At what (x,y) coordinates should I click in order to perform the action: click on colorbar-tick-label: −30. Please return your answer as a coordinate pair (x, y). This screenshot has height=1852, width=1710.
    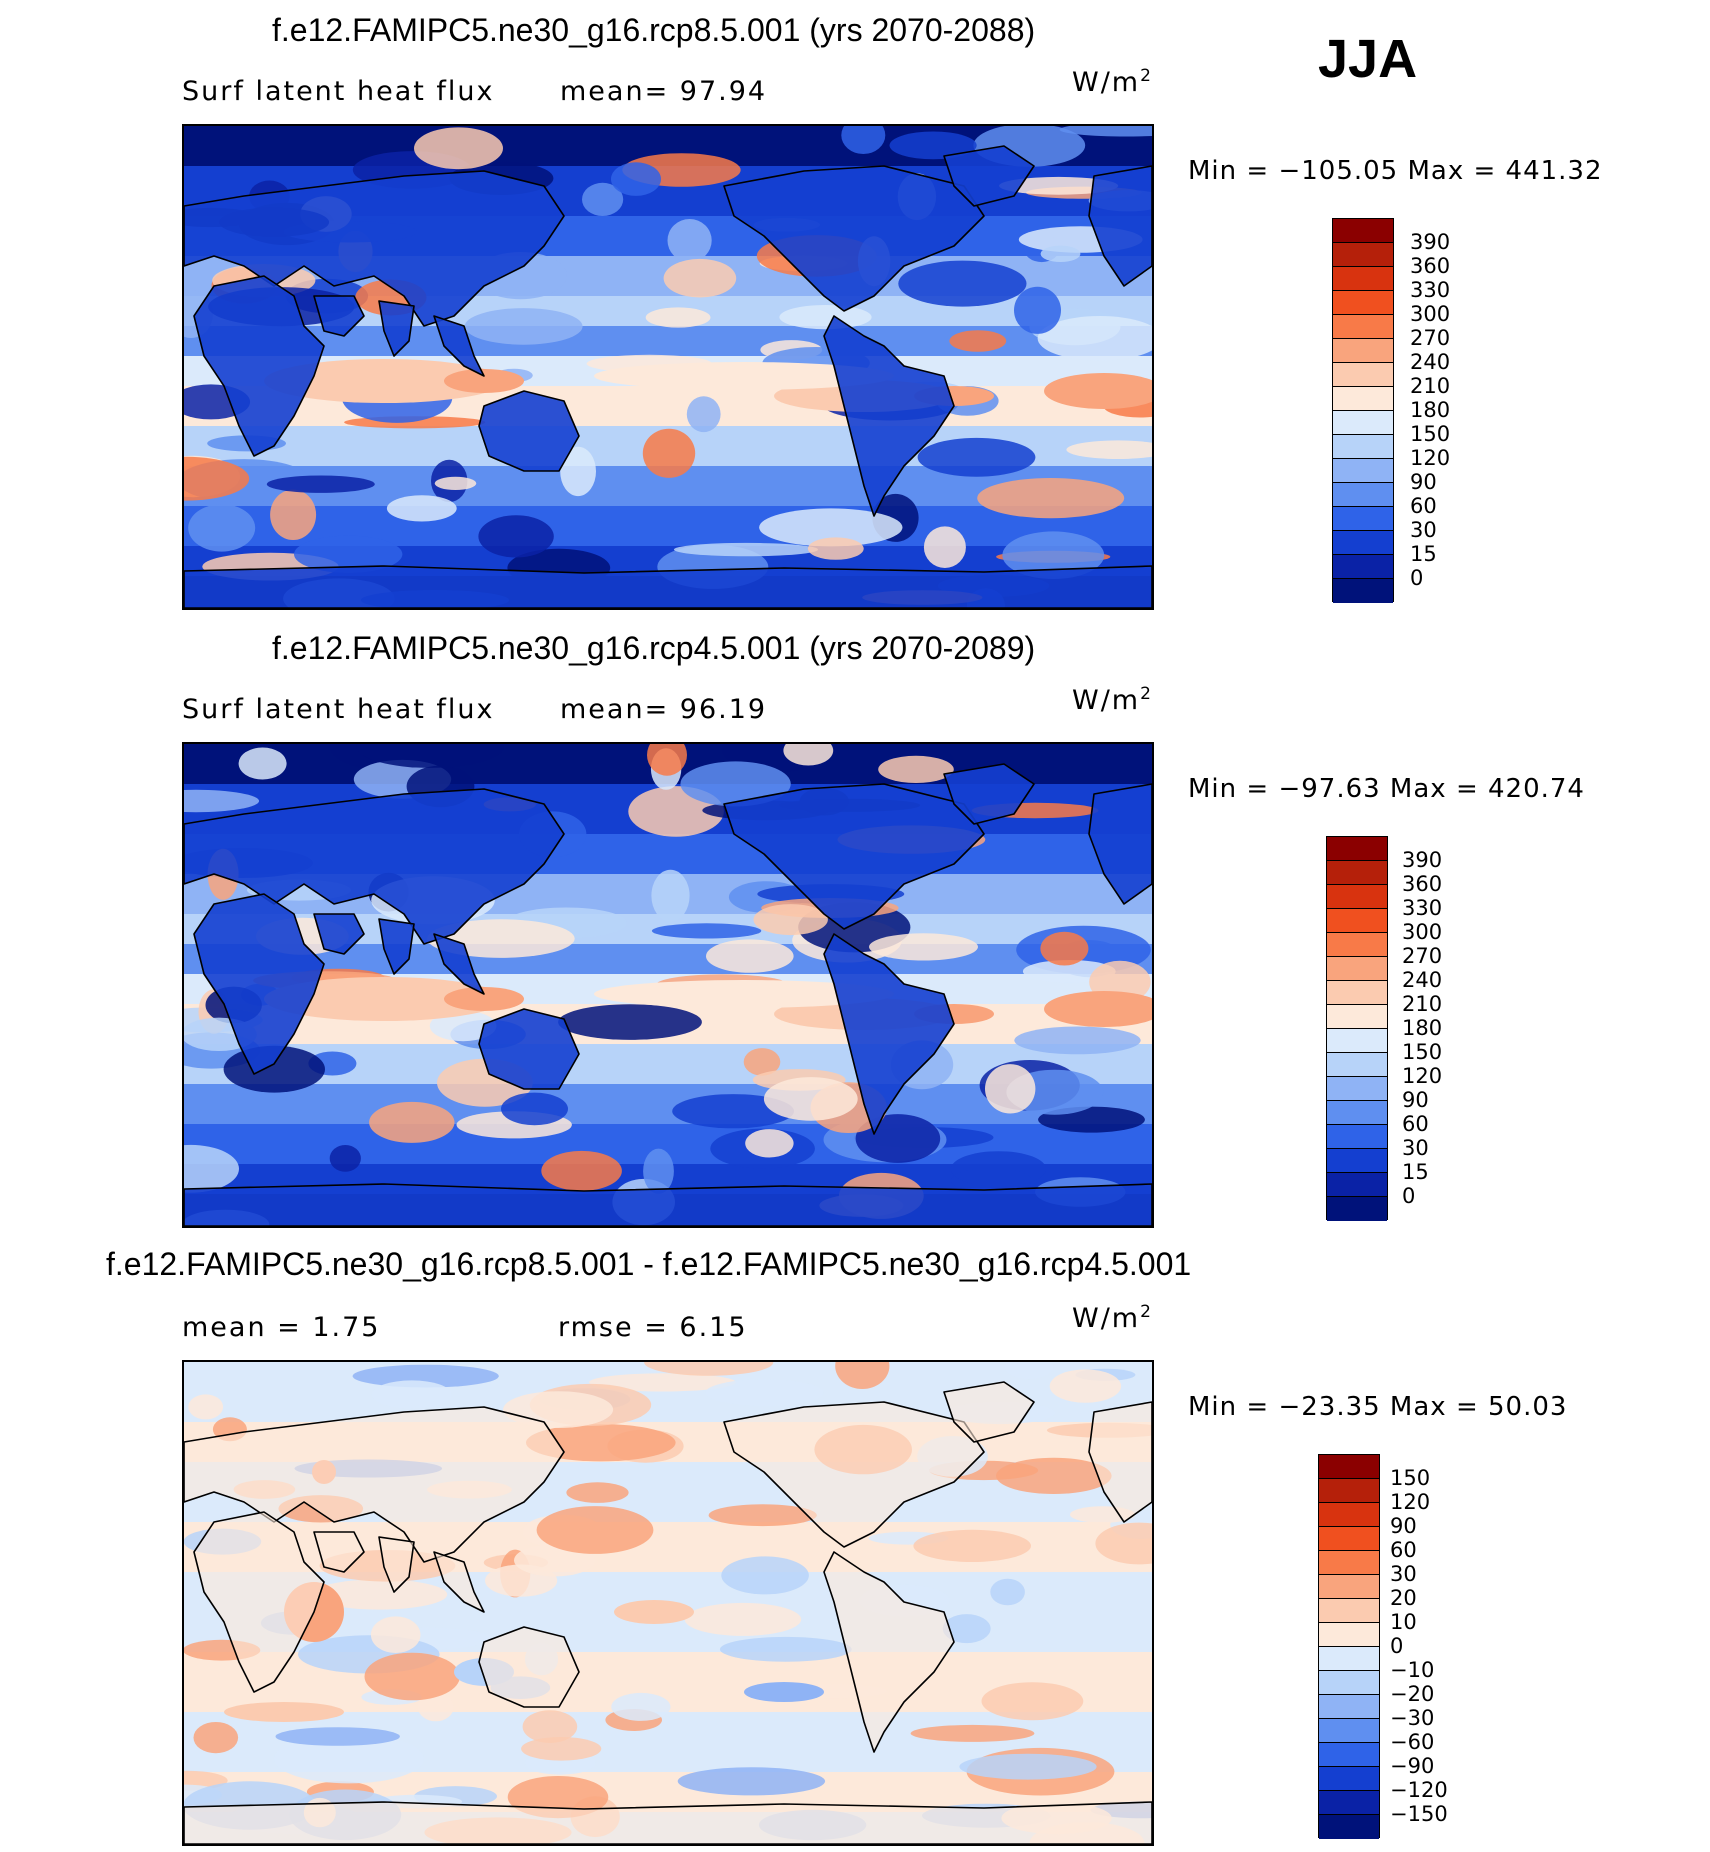
    Looking at the image, I should click on (1412, 1718).